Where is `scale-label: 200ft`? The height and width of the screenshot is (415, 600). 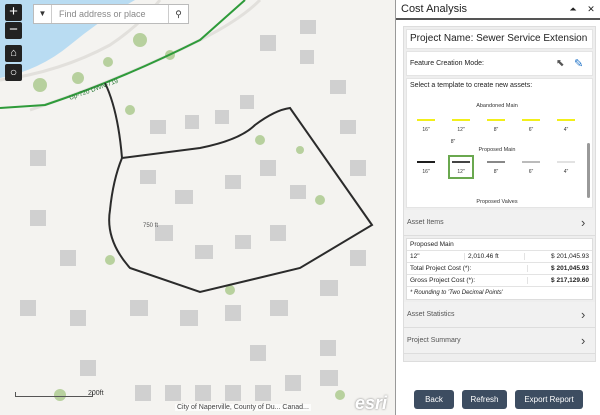 scale-label: 200ft is located at coordinates (96, 393).